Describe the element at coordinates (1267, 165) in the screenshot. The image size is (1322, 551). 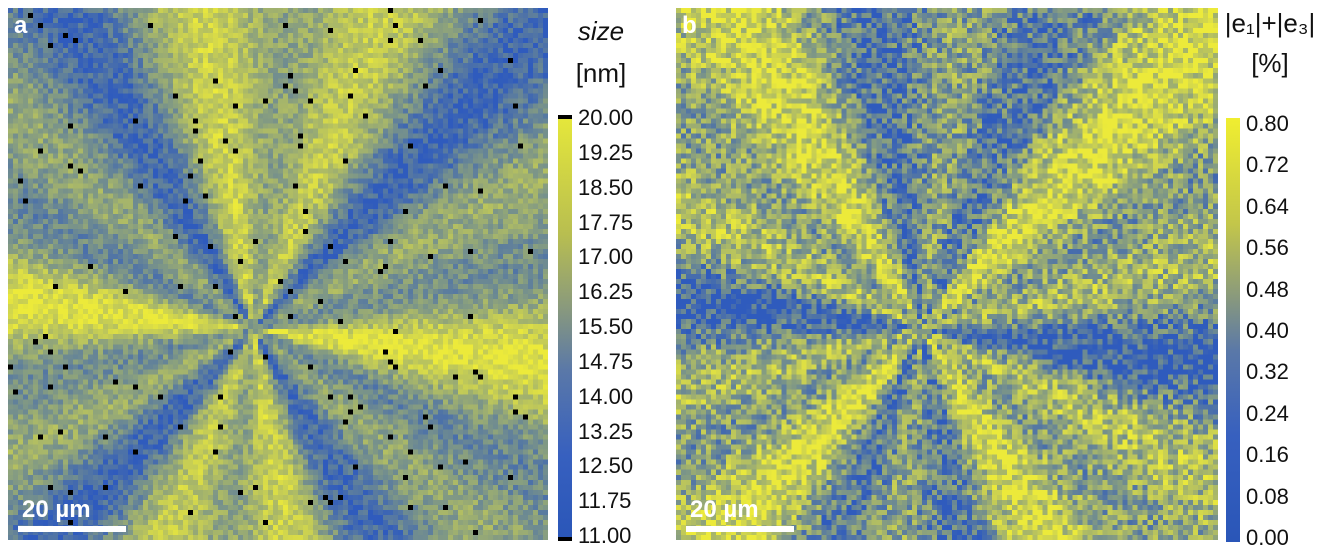
I see `colorbar-tick-label: 0.72` at that location.